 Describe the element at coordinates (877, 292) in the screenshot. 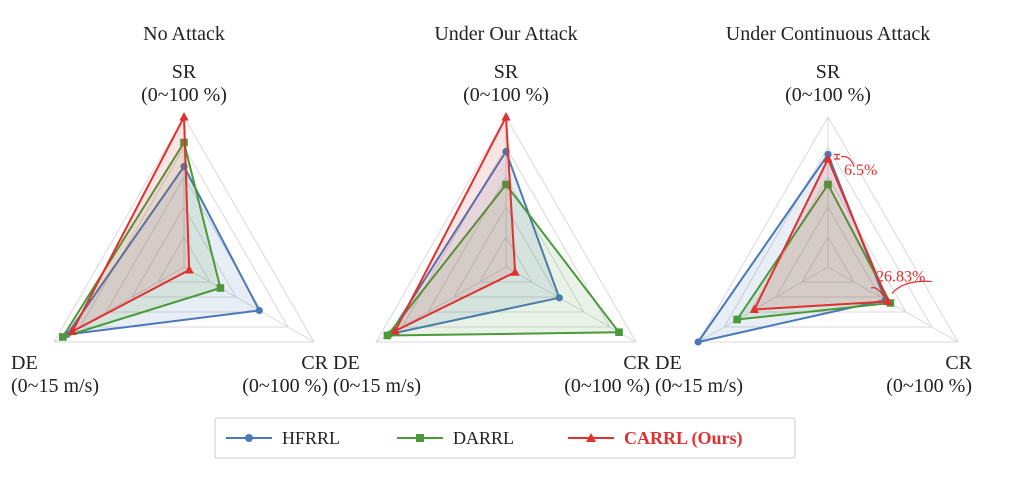

I see `annotation-arc-cr` at that location.